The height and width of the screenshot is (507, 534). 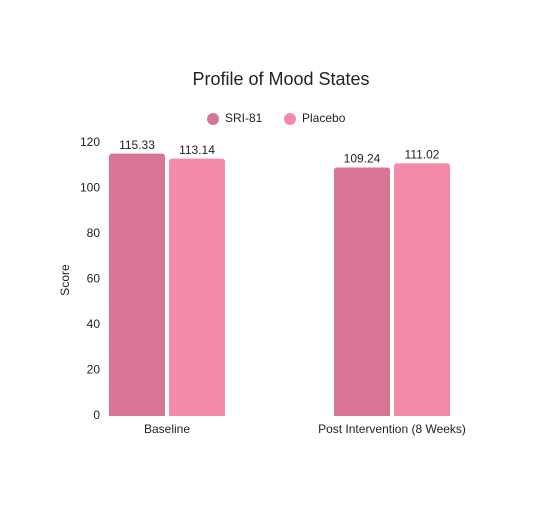 I want to click on x-tick-label: Post Intervention (8 Weeks), so click(x=392, y=429).